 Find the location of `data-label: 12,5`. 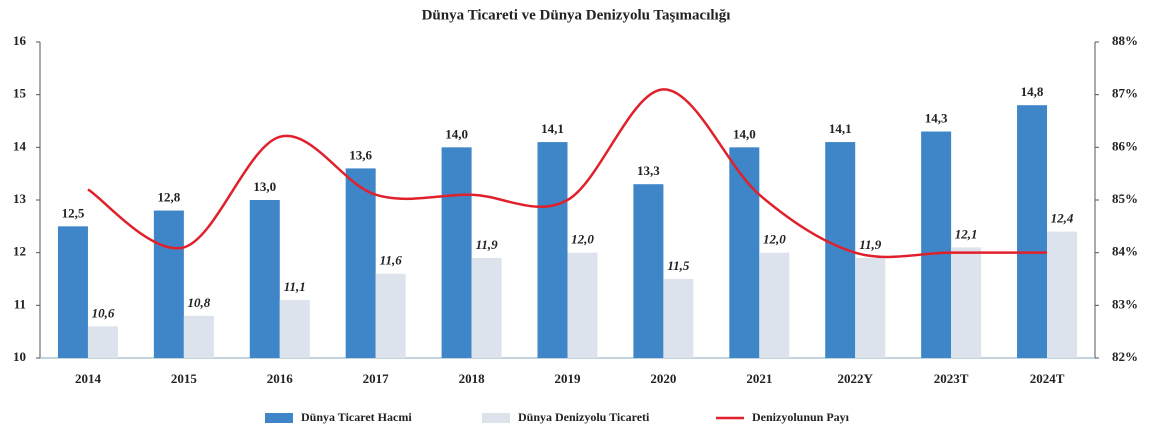

data-label: 12,5 is located at coordinates (73, 212).